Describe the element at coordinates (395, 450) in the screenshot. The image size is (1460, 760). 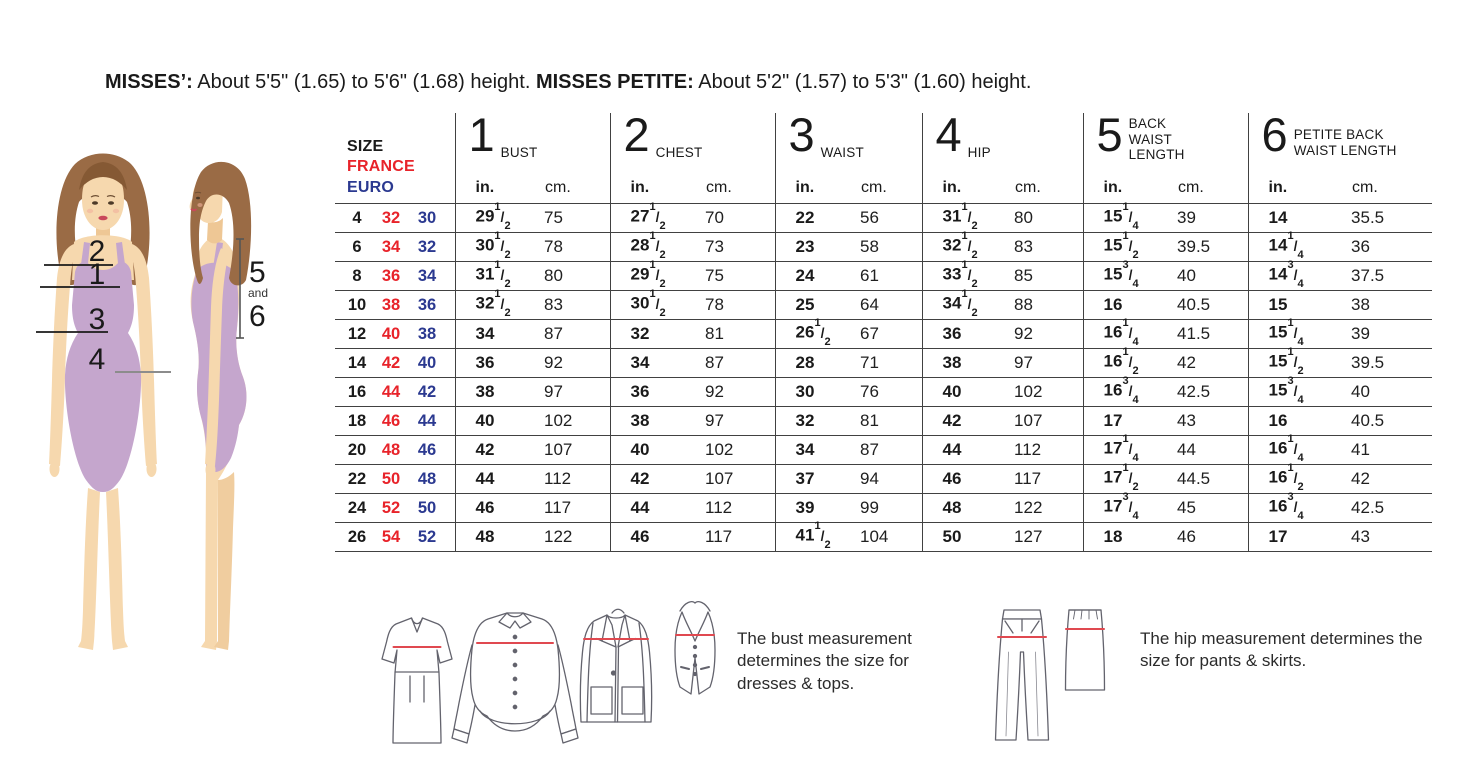
I see `size-cell: 20 48 46` at that location.